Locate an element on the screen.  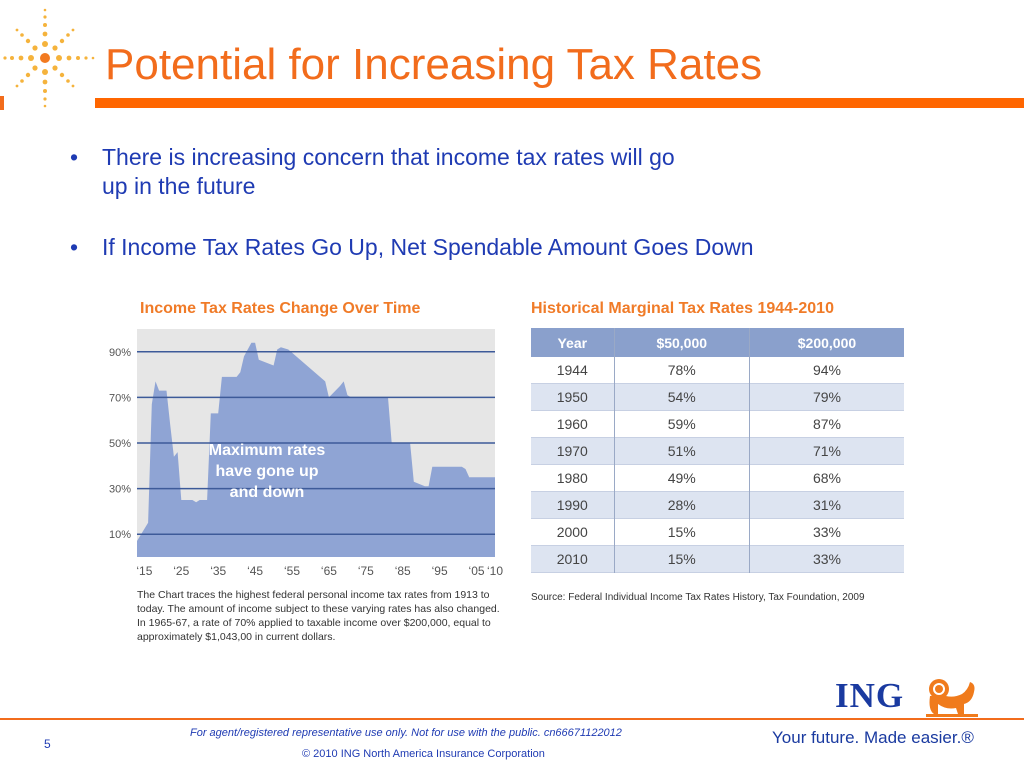
cell-year: 1980 is located at coordinates (572, 478).